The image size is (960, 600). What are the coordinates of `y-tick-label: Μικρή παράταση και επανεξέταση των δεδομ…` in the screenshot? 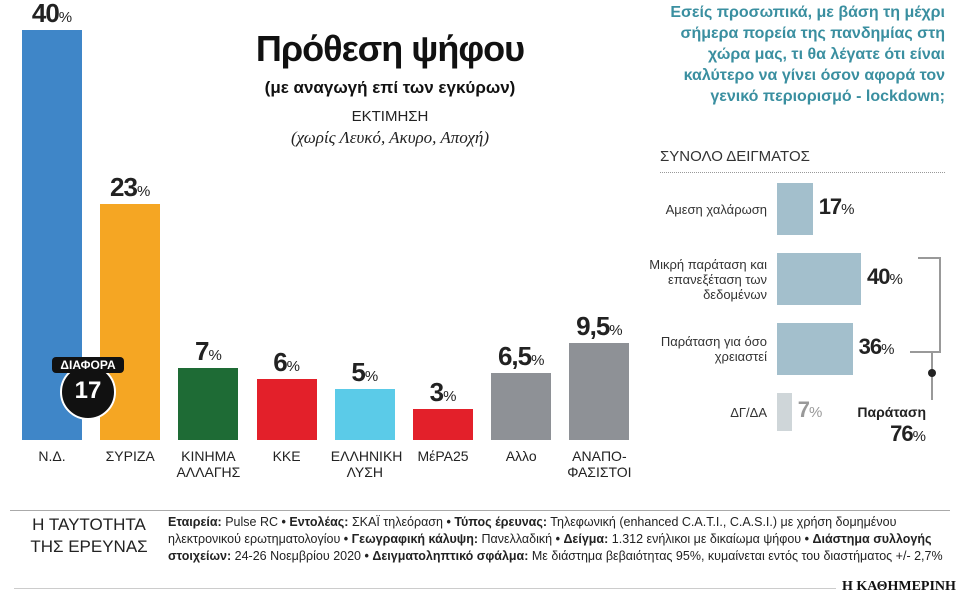 It's located at (708, 279).